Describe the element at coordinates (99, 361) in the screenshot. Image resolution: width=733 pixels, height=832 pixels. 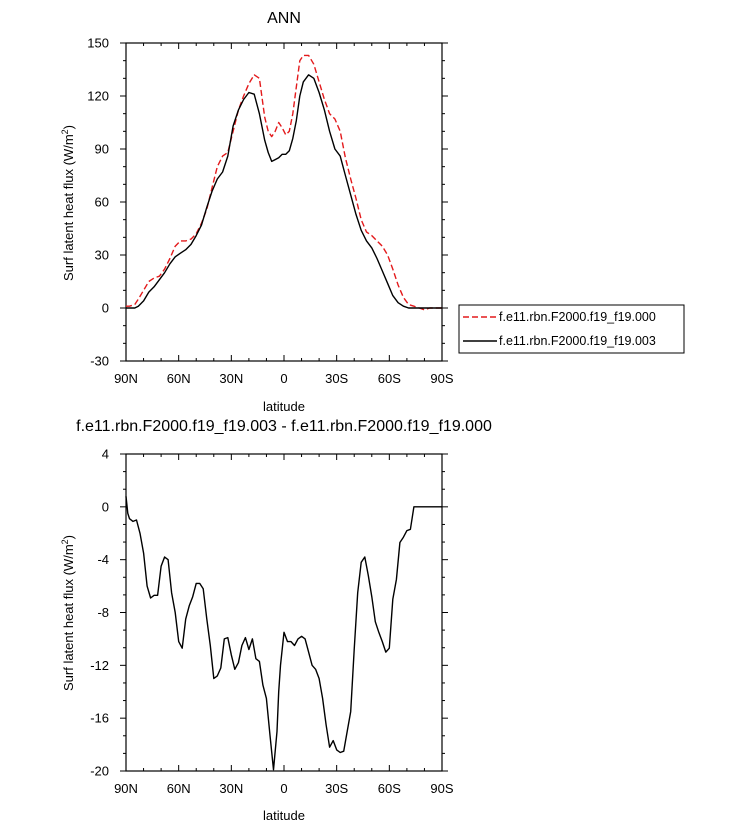
I see `y-tick-label: -30` at that location.